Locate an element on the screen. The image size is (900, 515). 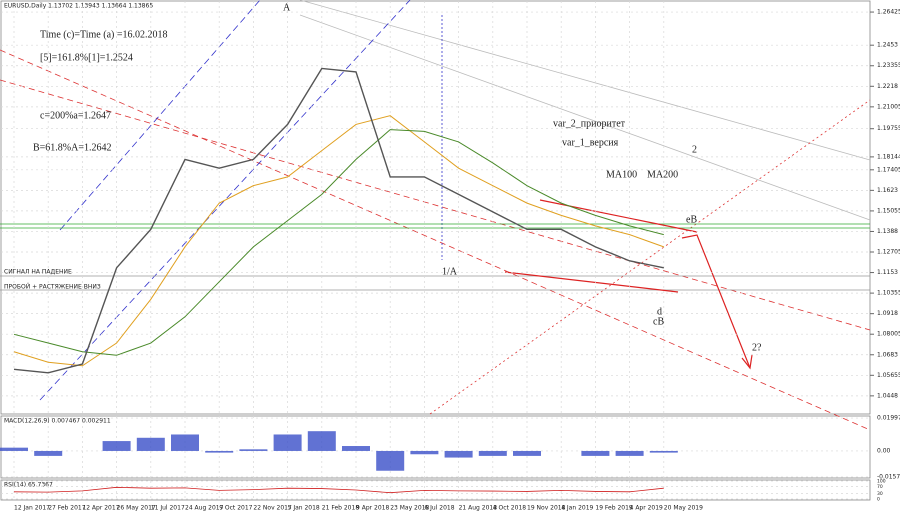
x-tick-label: 24 Aug 2017 is located at coordinates (204, 508).